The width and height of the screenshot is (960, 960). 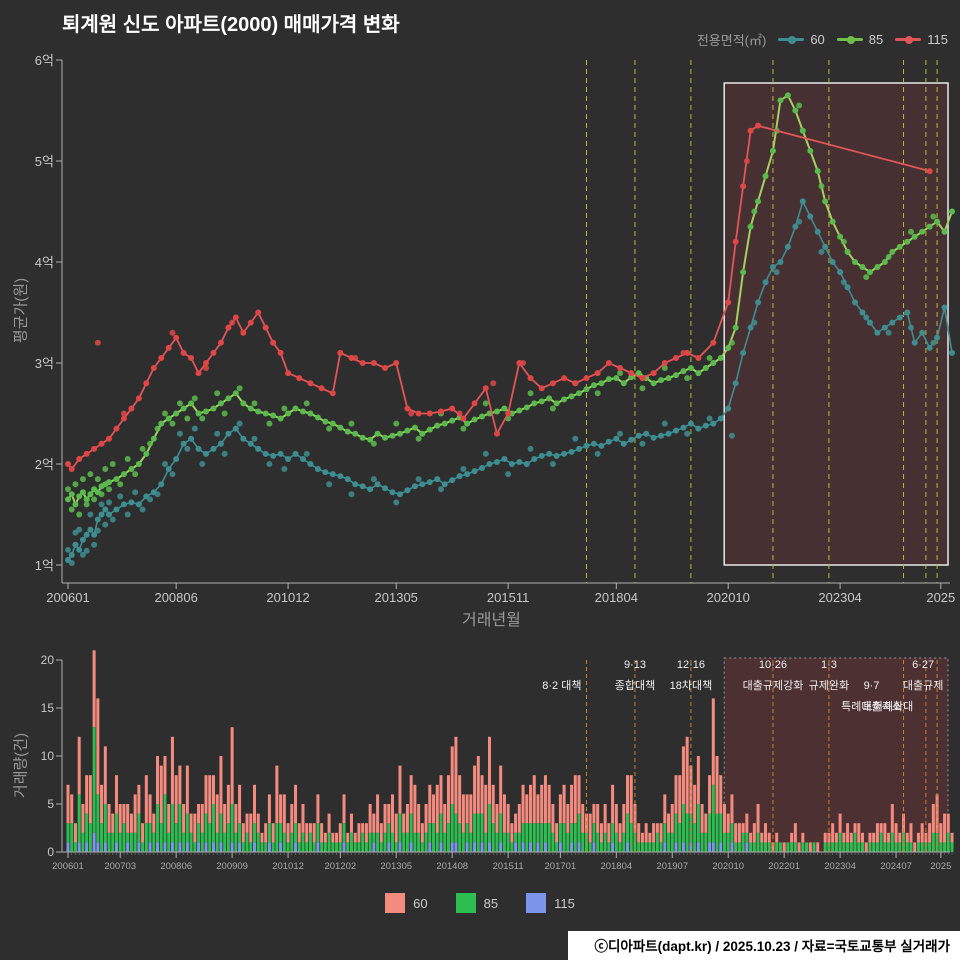 I want to click on volume-legend-label-115: 115, so click(x=564, y=903).